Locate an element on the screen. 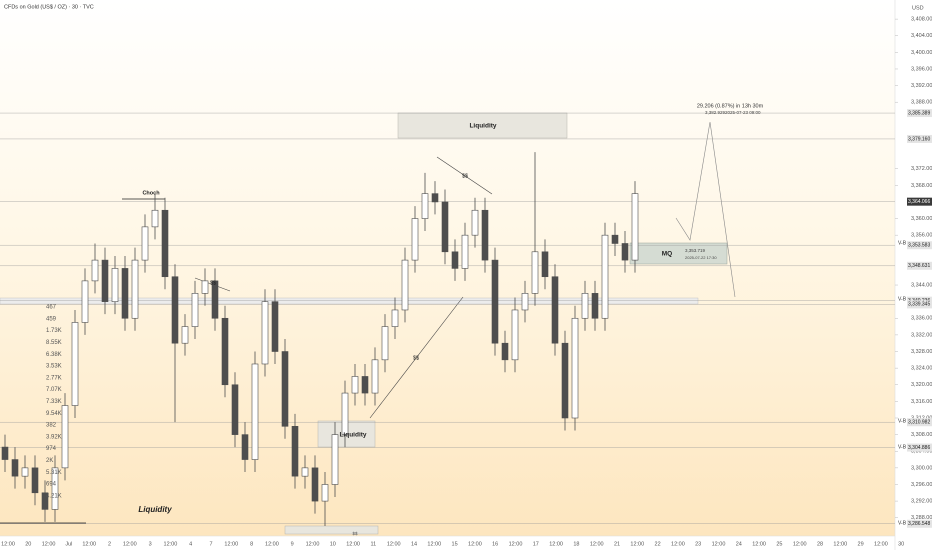 The width and height of the screenshot is (932, 550). y-tick-label: 3,396.000 is located at coordinates (921, 69).